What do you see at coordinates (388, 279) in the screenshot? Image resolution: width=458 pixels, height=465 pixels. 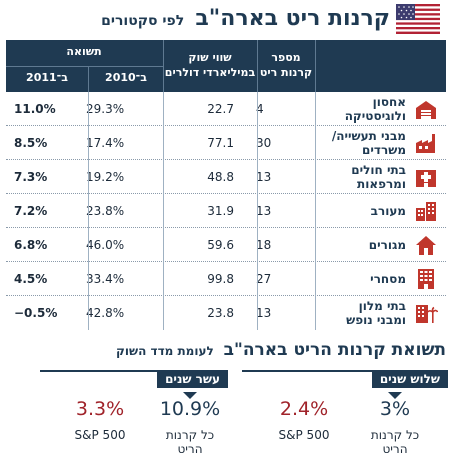 I see `sector-name-cell: מסחרי` at bounding box center [388, 279].